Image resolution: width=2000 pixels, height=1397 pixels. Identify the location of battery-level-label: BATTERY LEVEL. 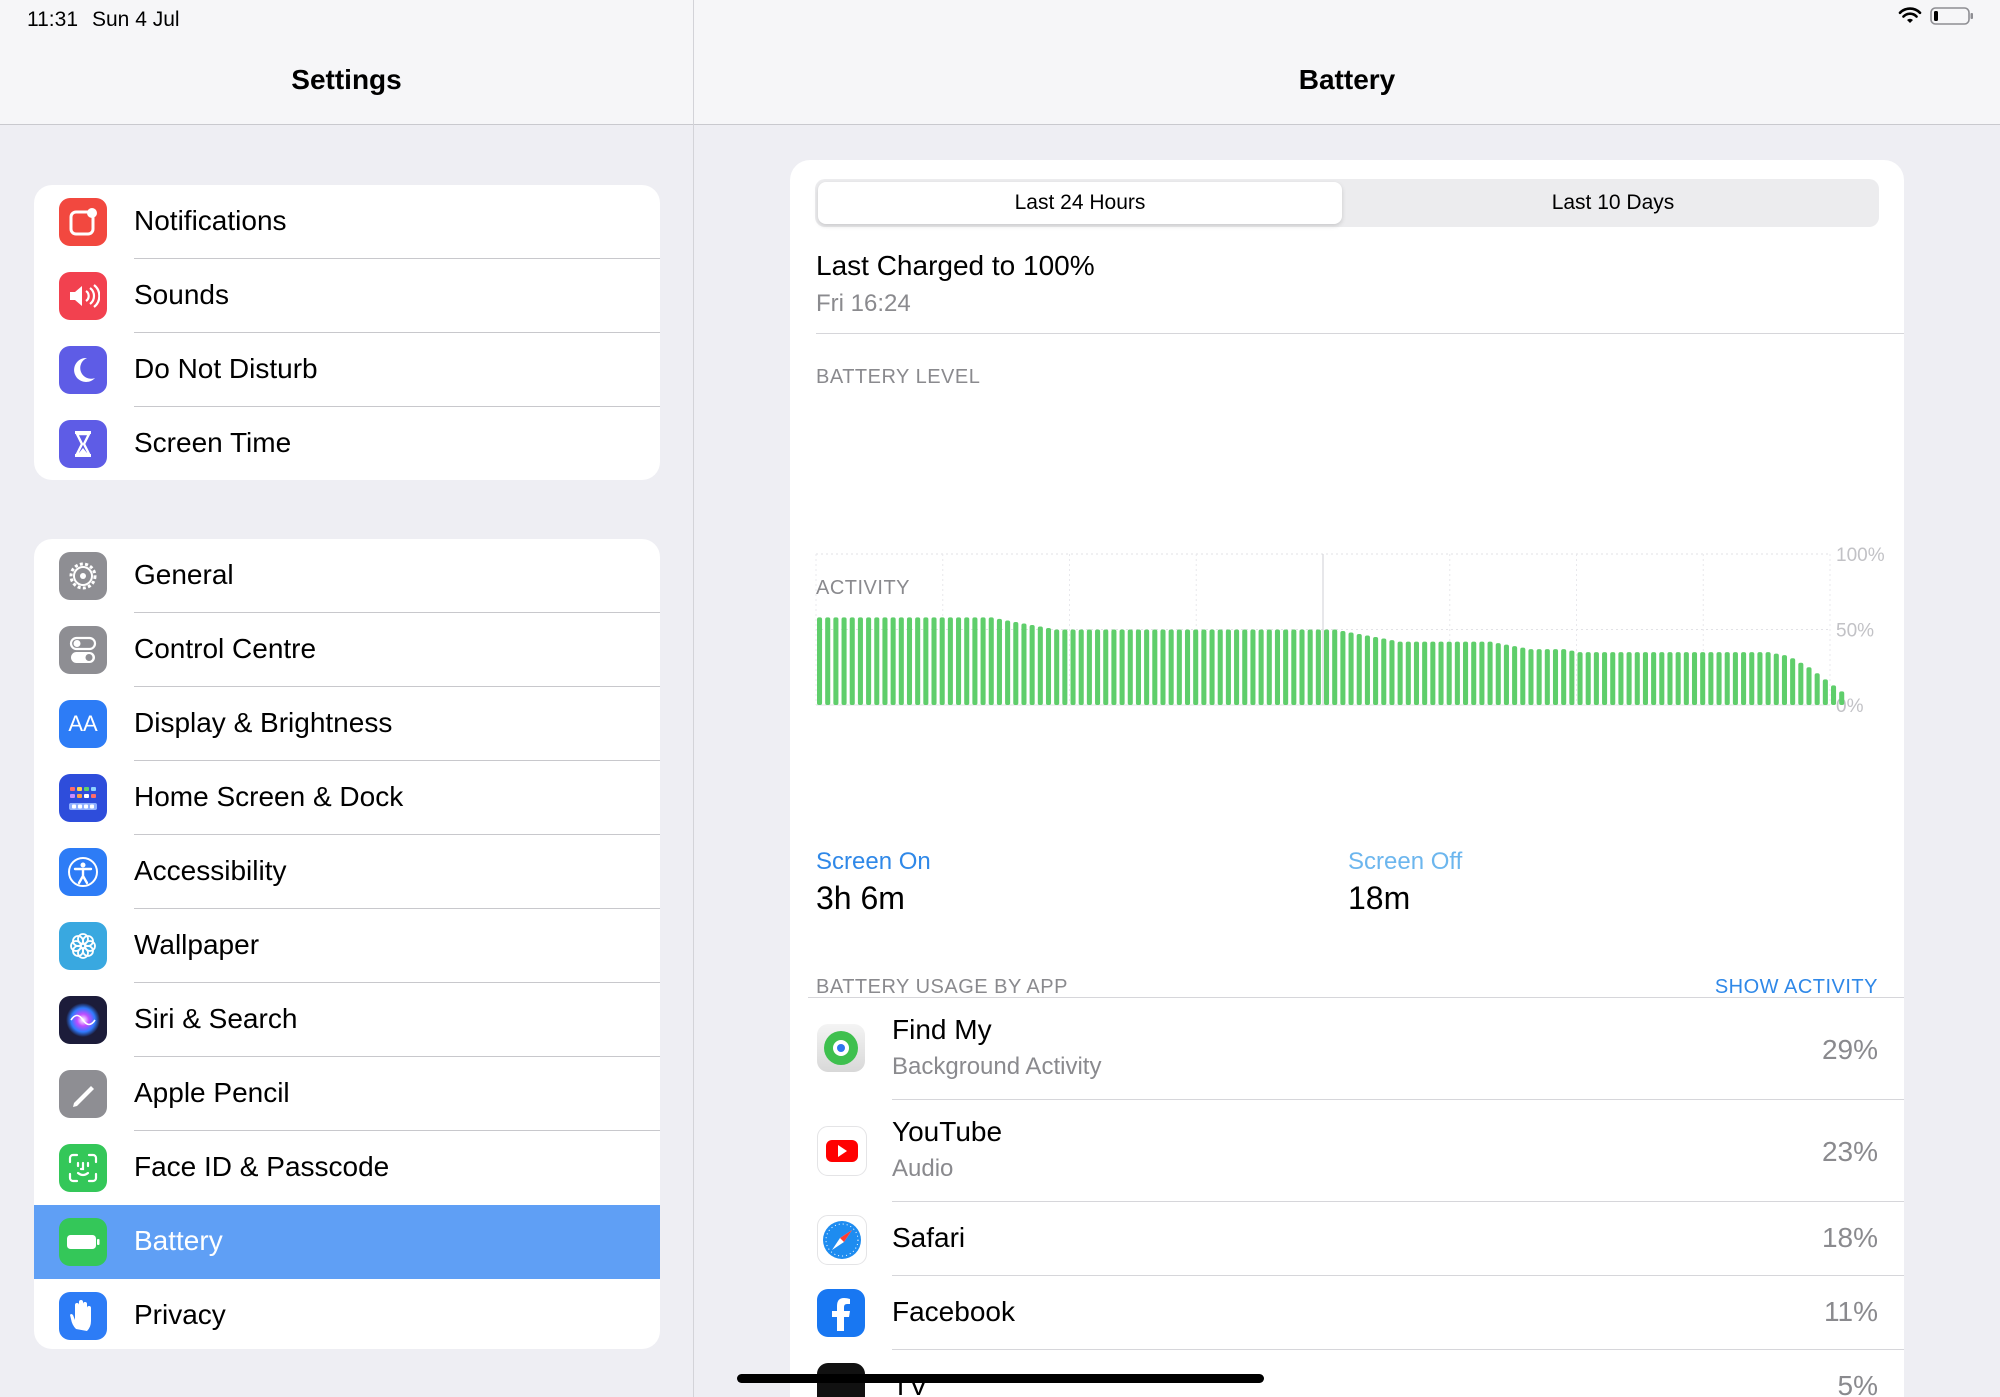
(898, 377).